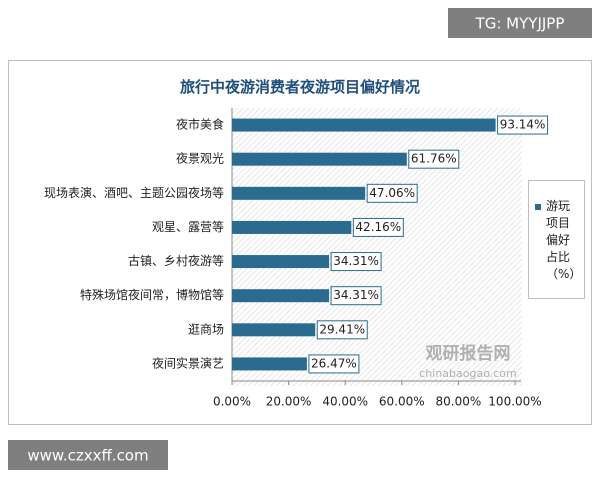 The width and height of the screenshot is (600, 480). I want to click on legend, so click(556, 239).